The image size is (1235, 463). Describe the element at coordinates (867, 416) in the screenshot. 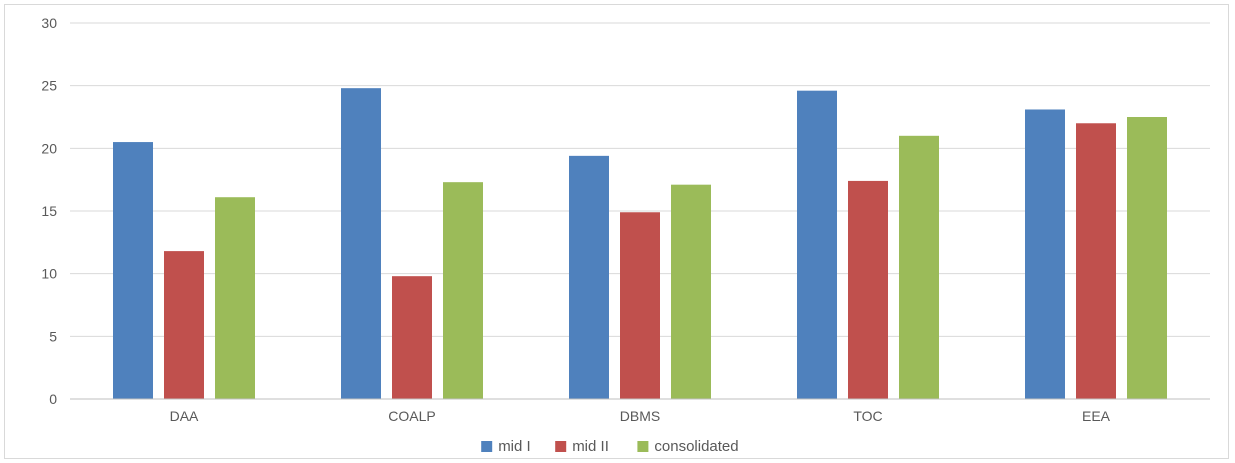

I see `x-tick-label: TOC` at that location.